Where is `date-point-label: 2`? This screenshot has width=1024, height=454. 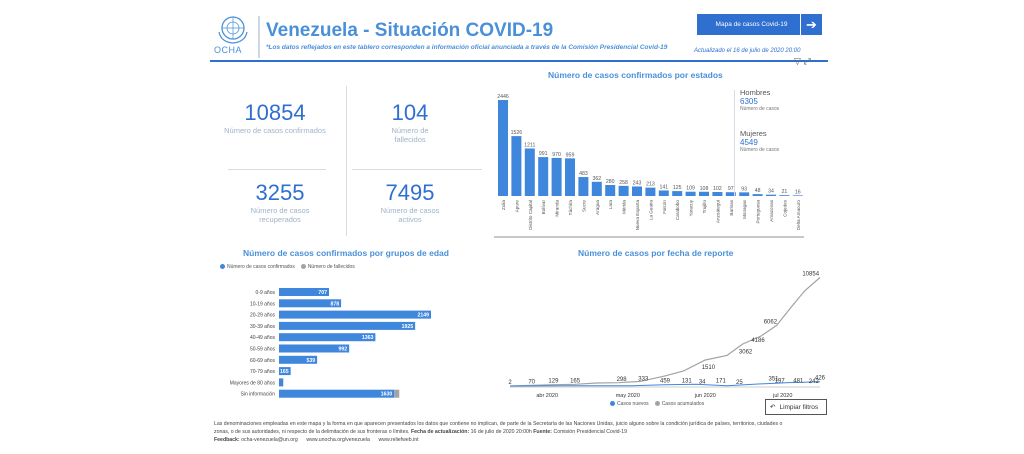
date-point-label: 2 is located at coordinates (510, 383).